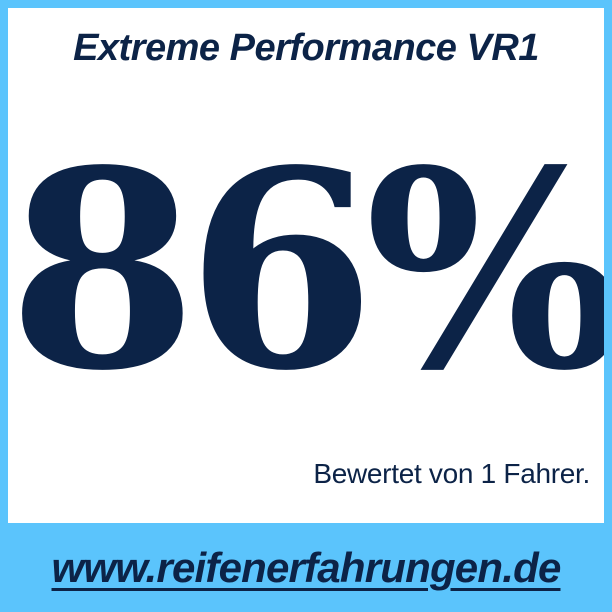  What do you see at coordinates (451, 473) in the screenshot?
I see `rating-caption: Bewertet von 1 Fahrer.` at bounding box center [451, 473].